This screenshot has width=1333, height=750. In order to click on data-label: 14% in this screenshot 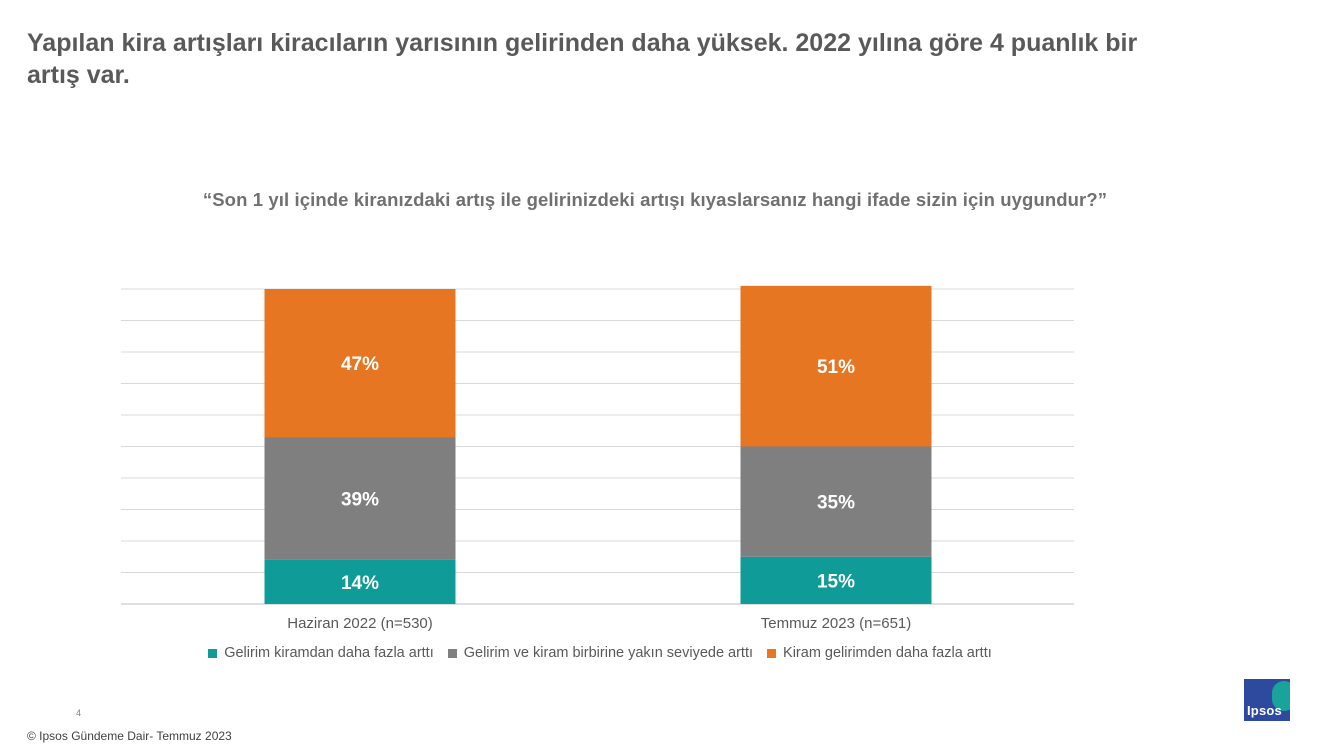, I will do `click(360, 583)`.